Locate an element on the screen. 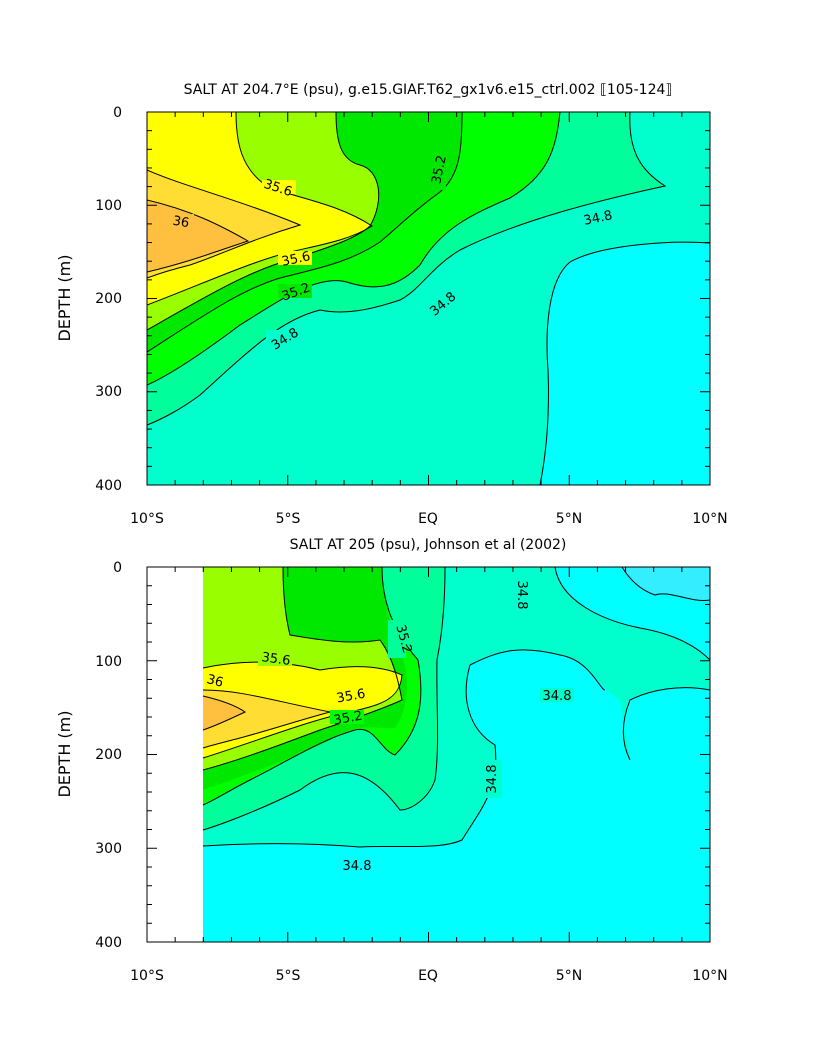 This screenshot has width=818, height=1055. bottom-y-axis-label: DEPTH (m) is located at coordinates (64, 753).